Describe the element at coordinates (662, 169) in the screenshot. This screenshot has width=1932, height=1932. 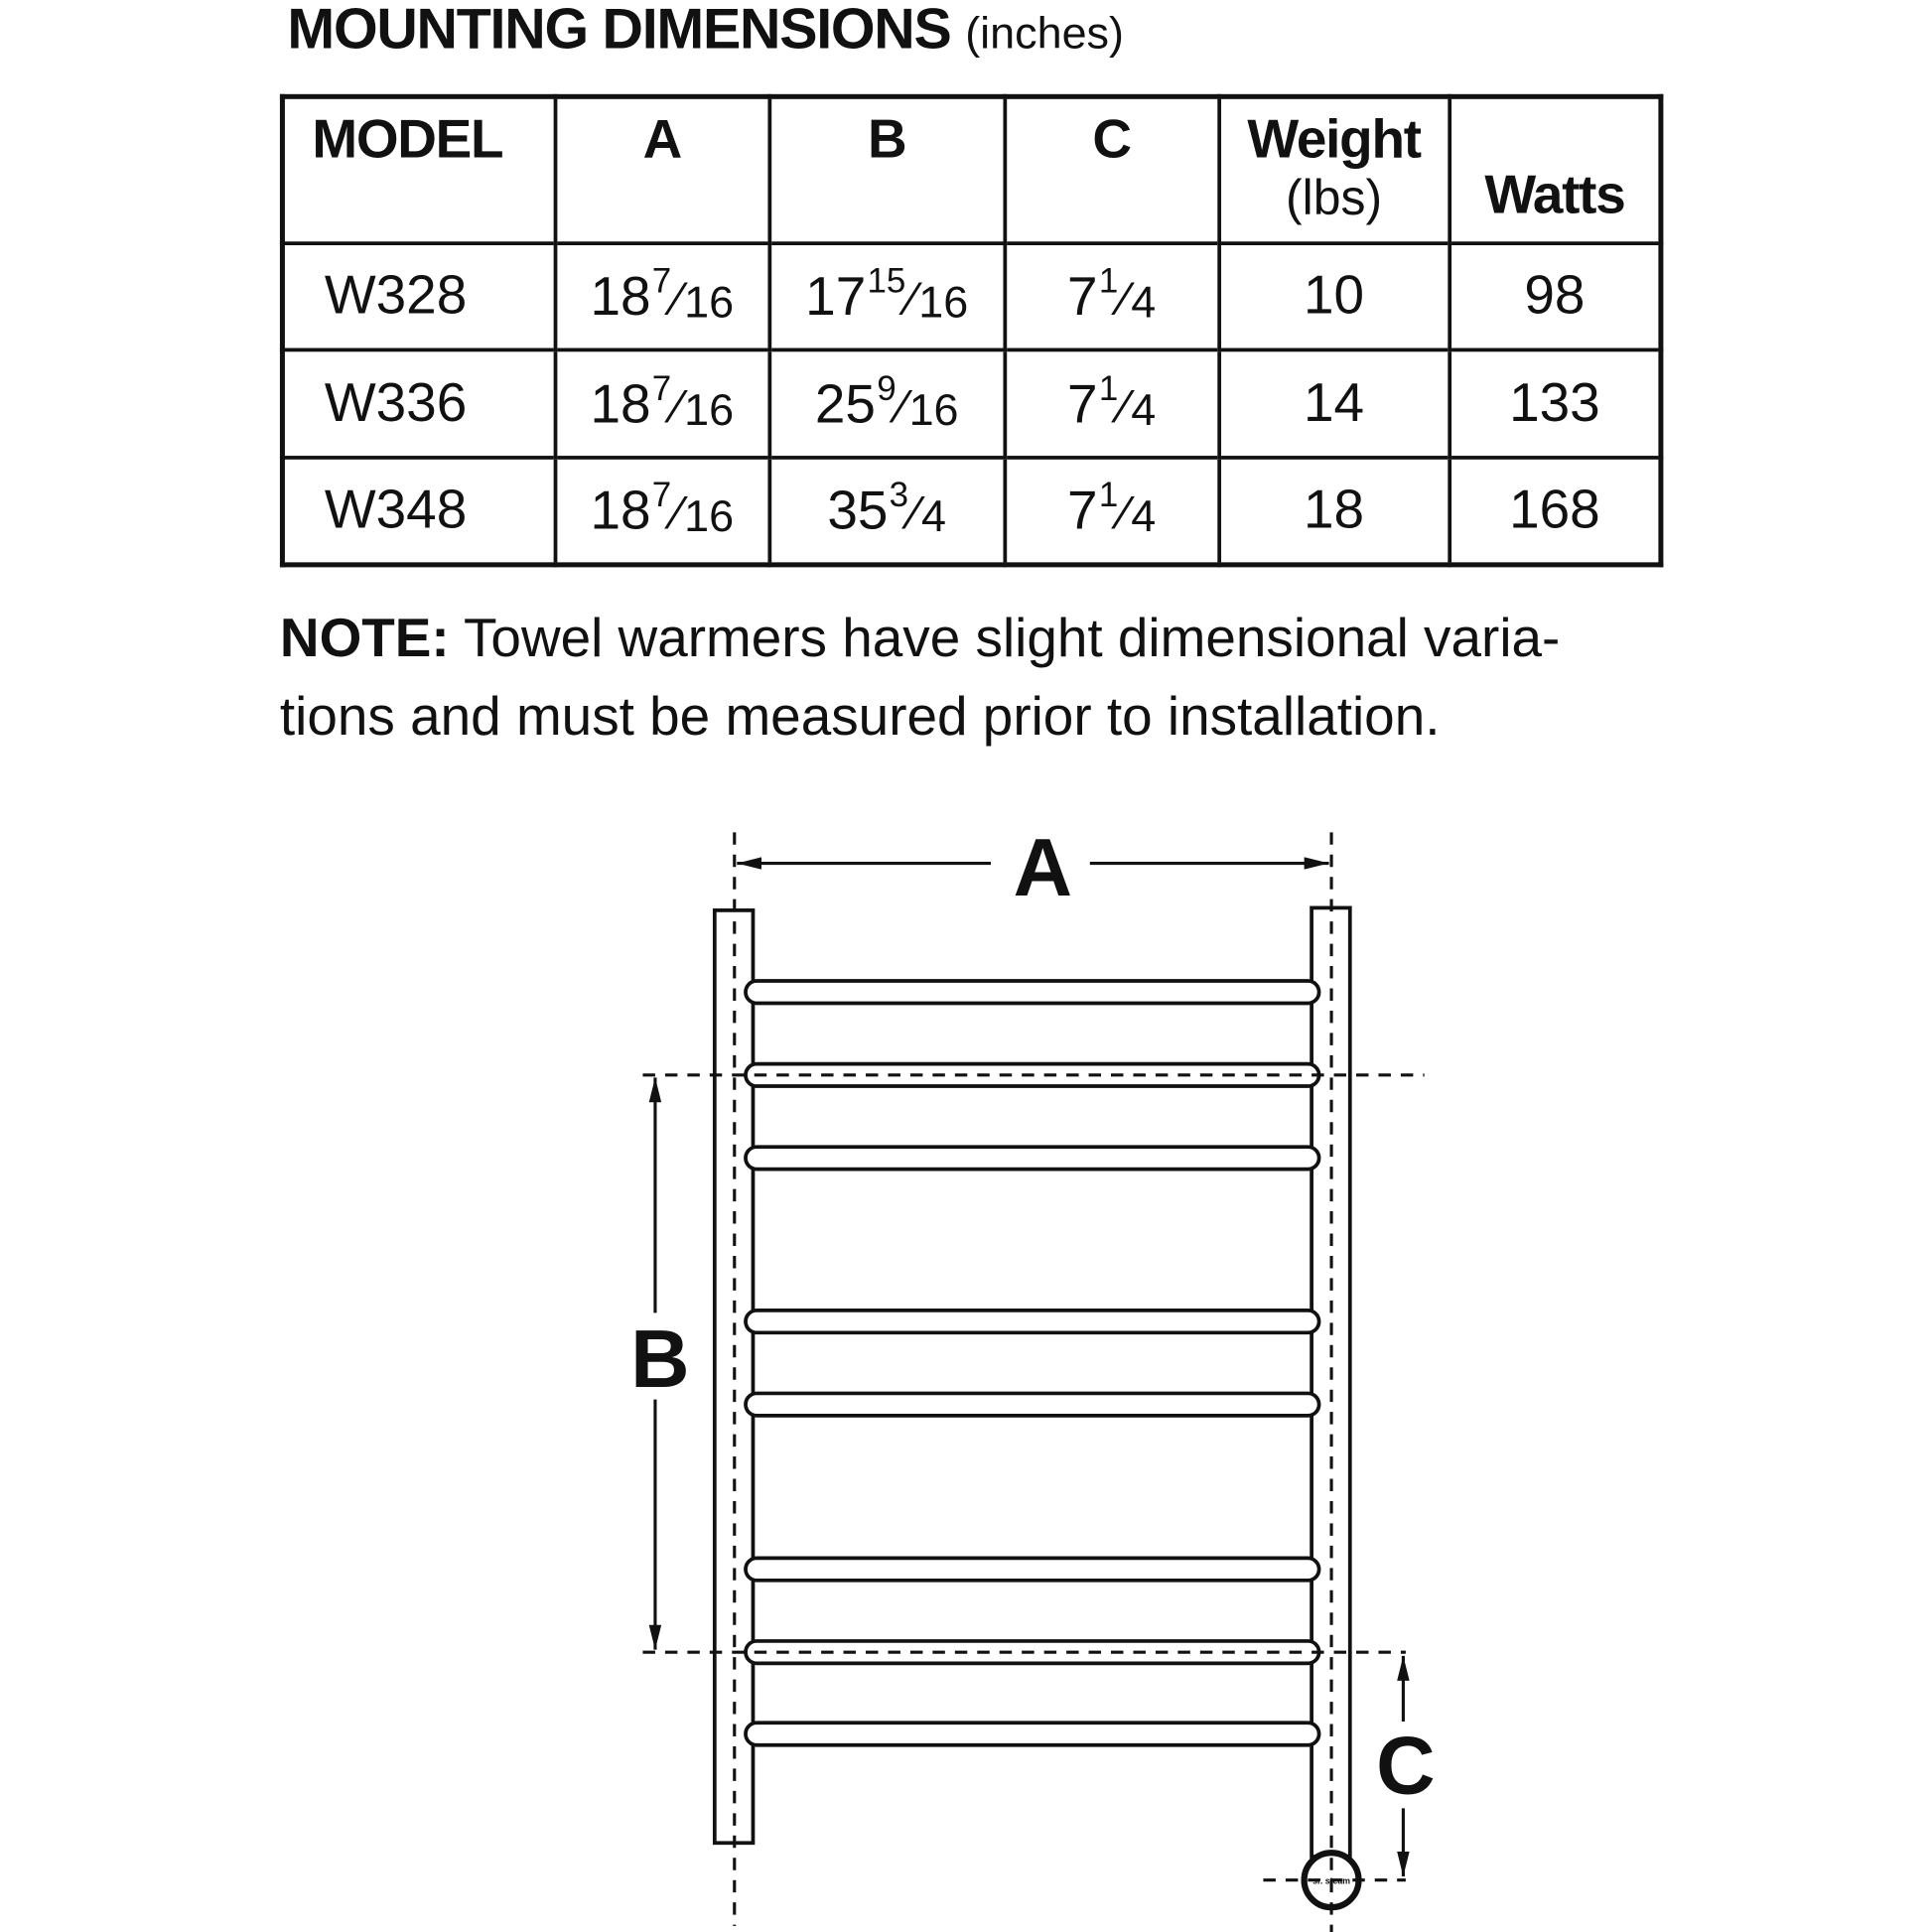
I see `header-a: A` at that location.